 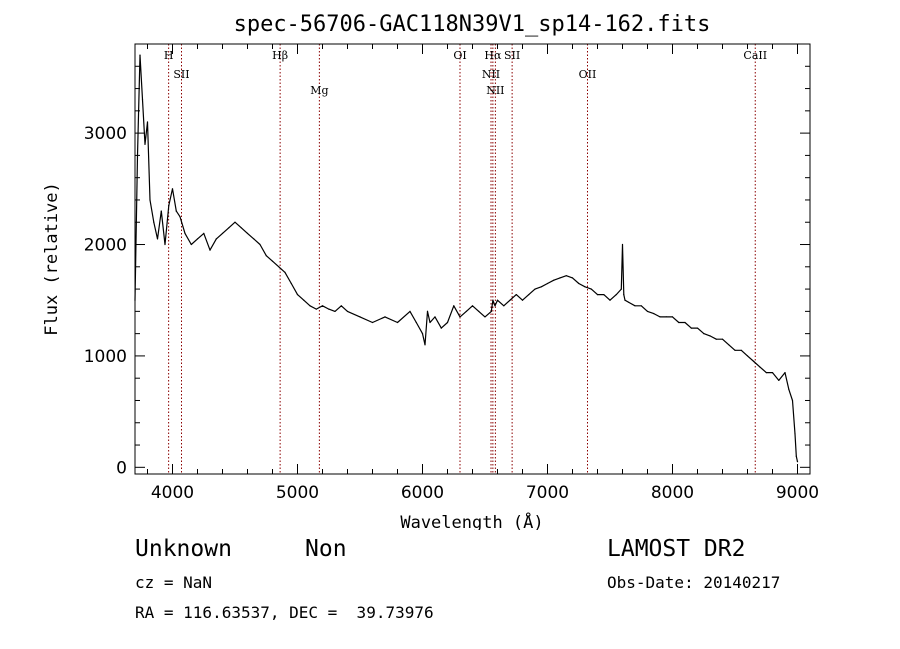 I want to click on y-tick-label: 2000, so click(x=105, y=246).